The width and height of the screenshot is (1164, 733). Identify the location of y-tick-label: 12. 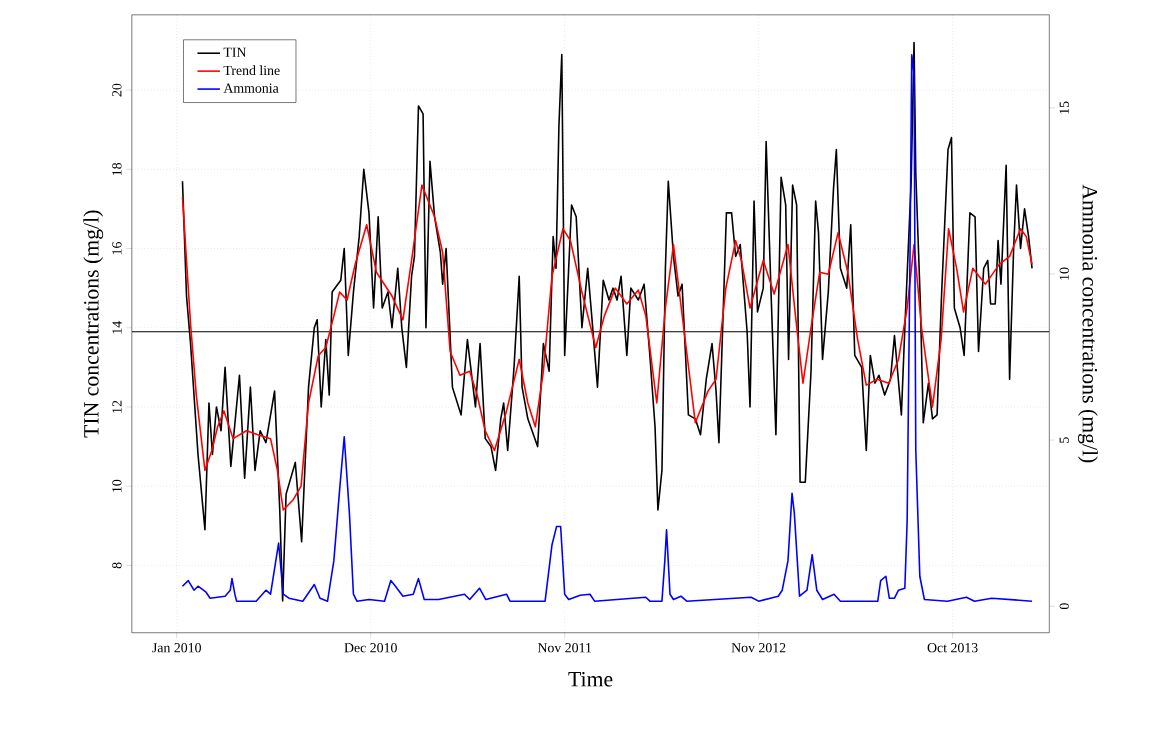
(117, 407).